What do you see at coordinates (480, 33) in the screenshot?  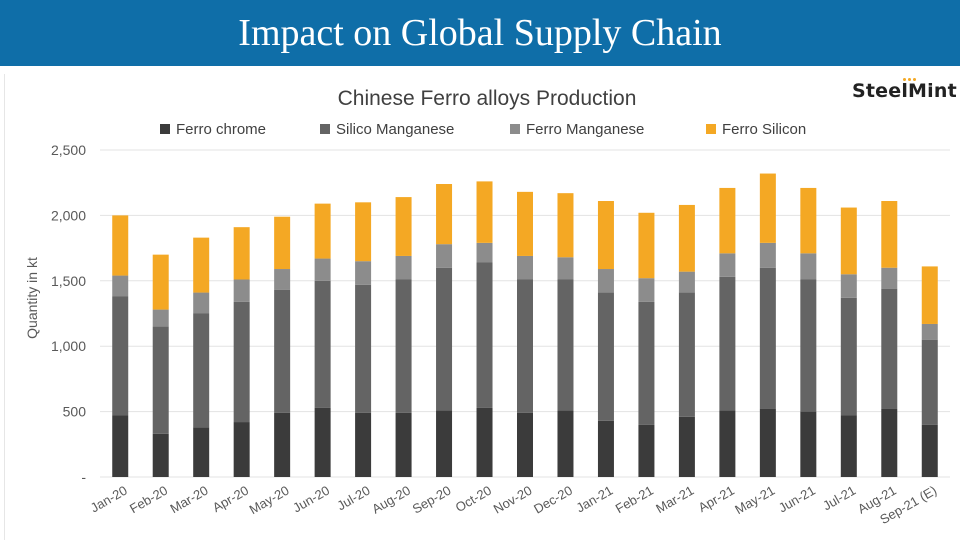 I see `title-banner` at bounding box center [480, 33].